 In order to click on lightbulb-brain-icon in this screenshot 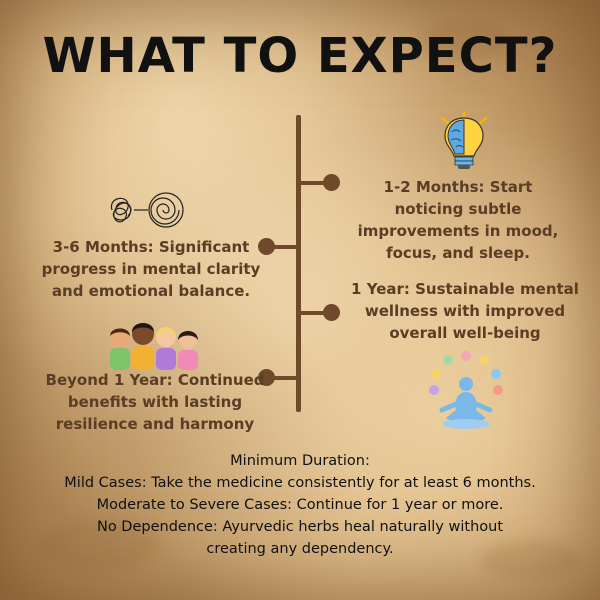, I will do `click(464, 140)`.